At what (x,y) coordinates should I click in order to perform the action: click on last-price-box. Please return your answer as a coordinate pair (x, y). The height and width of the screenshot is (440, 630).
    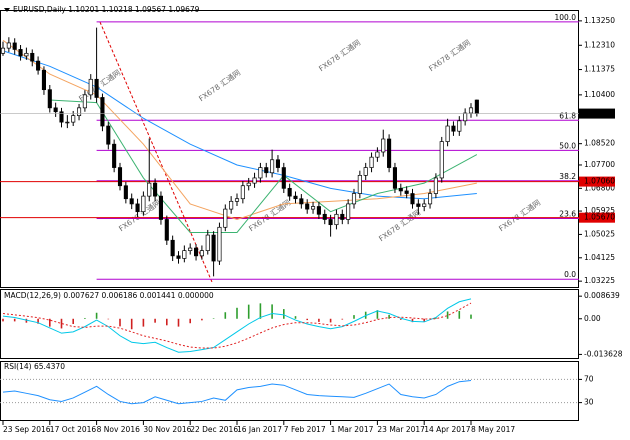
    Looking at the image, I should click on (597, 113).